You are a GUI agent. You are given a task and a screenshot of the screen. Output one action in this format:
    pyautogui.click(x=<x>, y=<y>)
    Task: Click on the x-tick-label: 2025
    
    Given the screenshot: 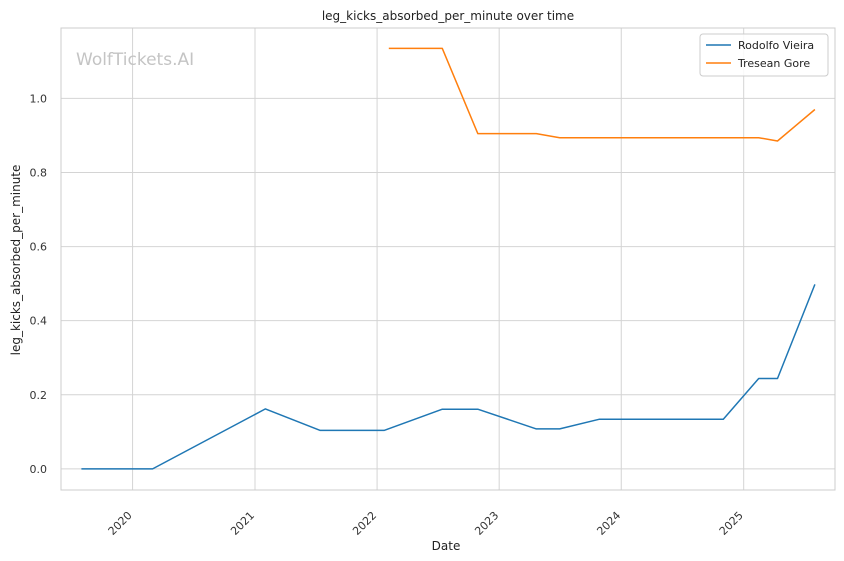 What is the action you would take?
    pyautogui.click(x=731, y=523)
    